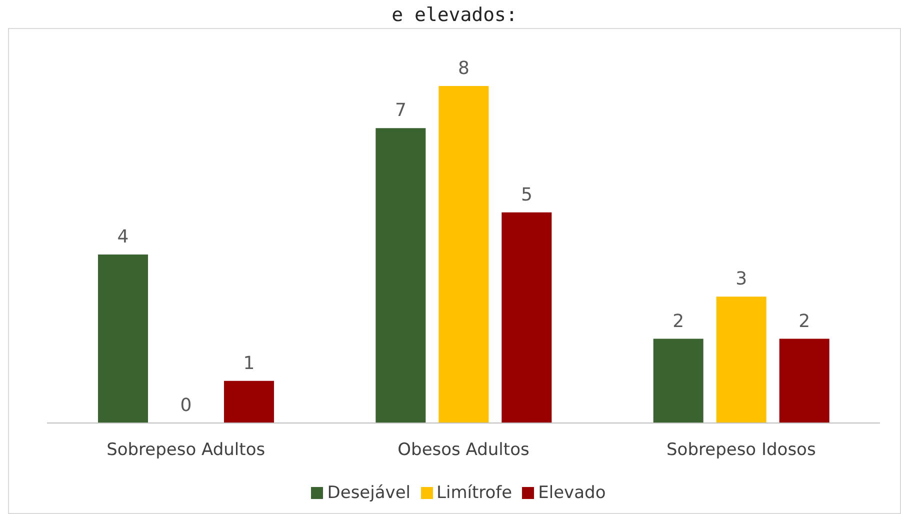  What do you see at coordinates (249, 363) in the screenshot?
I see `data-label: 1` at bounding box center [249, 363].